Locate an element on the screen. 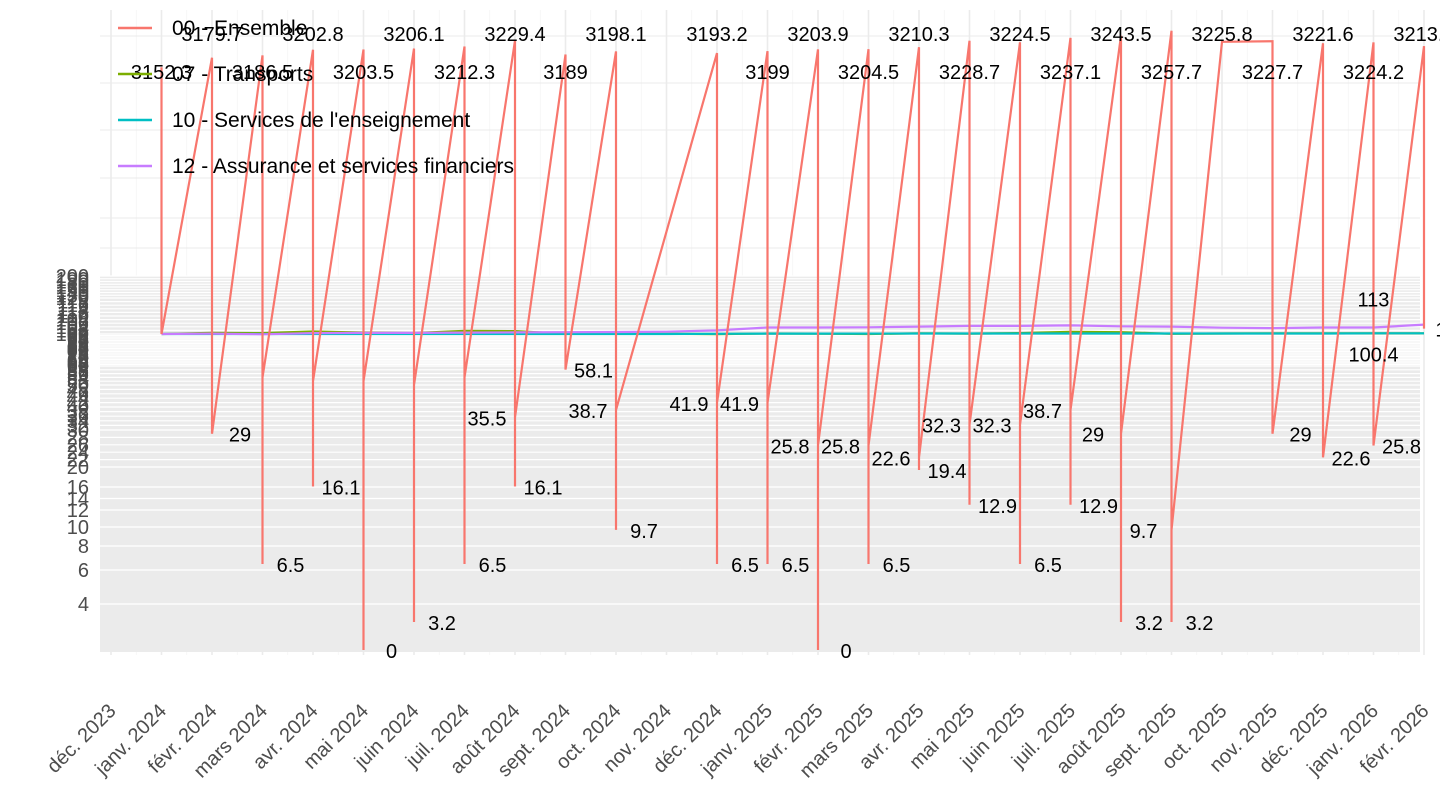 Image resolution: width=1440 pixels, height=810 pixels. y-tick-label: 120 is located at coordinates (72, 299).